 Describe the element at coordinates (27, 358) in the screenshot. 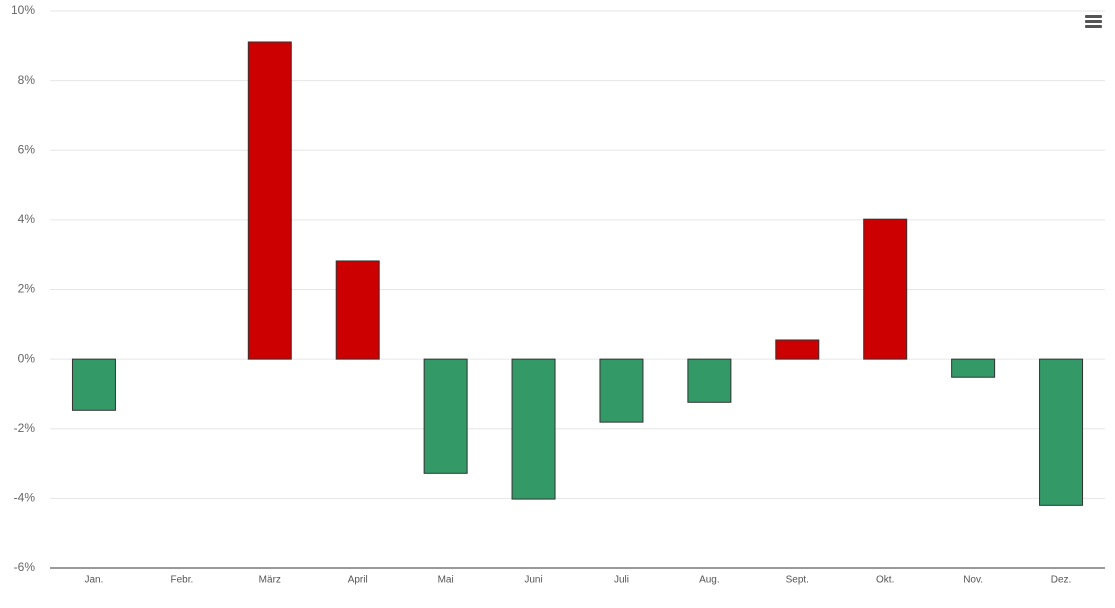

I see `y-tick-label: 0%` at that location.